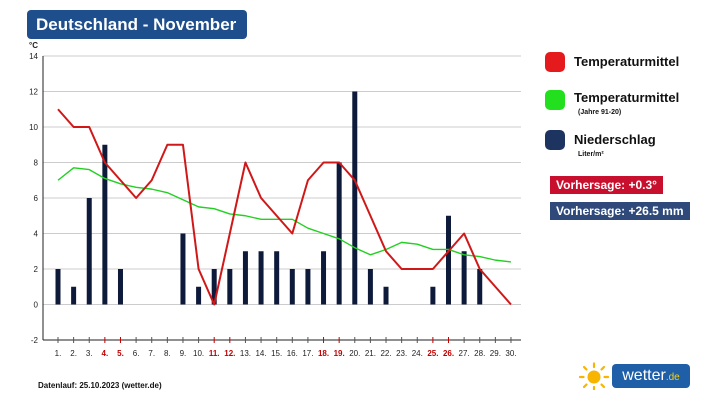  What do you see at coordinates (495, 353) in the screenshot?
I see `x-tick-label: 29.` at bounding box center [495, 353].